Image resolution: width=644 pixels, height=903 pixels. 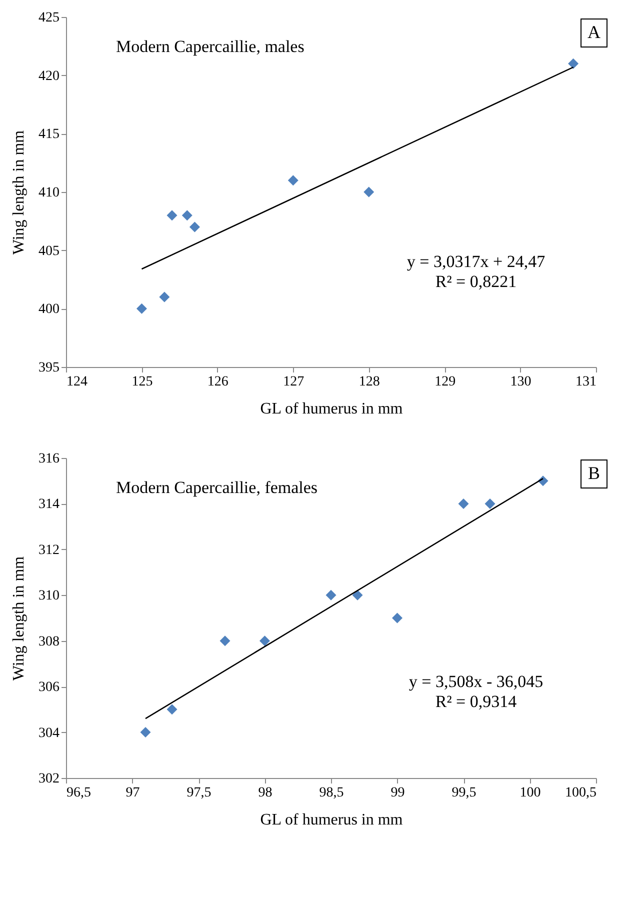 What do you see at coordinates (464, 793) in the screenshot?
I see `x-tick-label: 99,5` at bounding box center [464, 793].